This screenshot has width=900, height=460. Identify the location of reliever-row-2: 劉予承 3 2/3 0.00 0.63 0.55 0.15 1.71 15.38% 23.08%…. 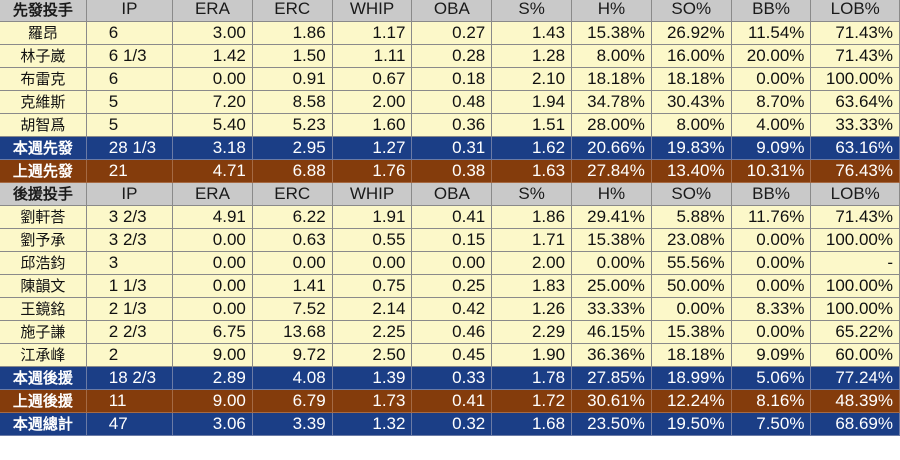
(450, 240).